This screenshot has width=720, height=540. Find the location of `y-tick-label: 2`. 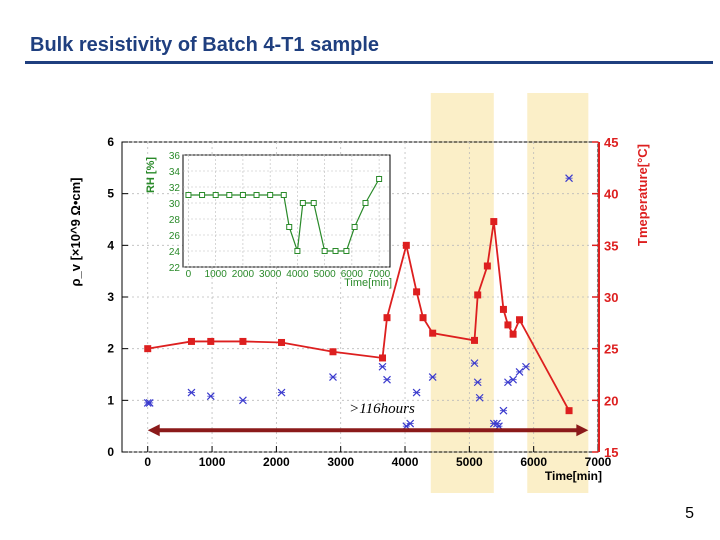

y-tick-label: 2 is located at coordinates (110, 349).